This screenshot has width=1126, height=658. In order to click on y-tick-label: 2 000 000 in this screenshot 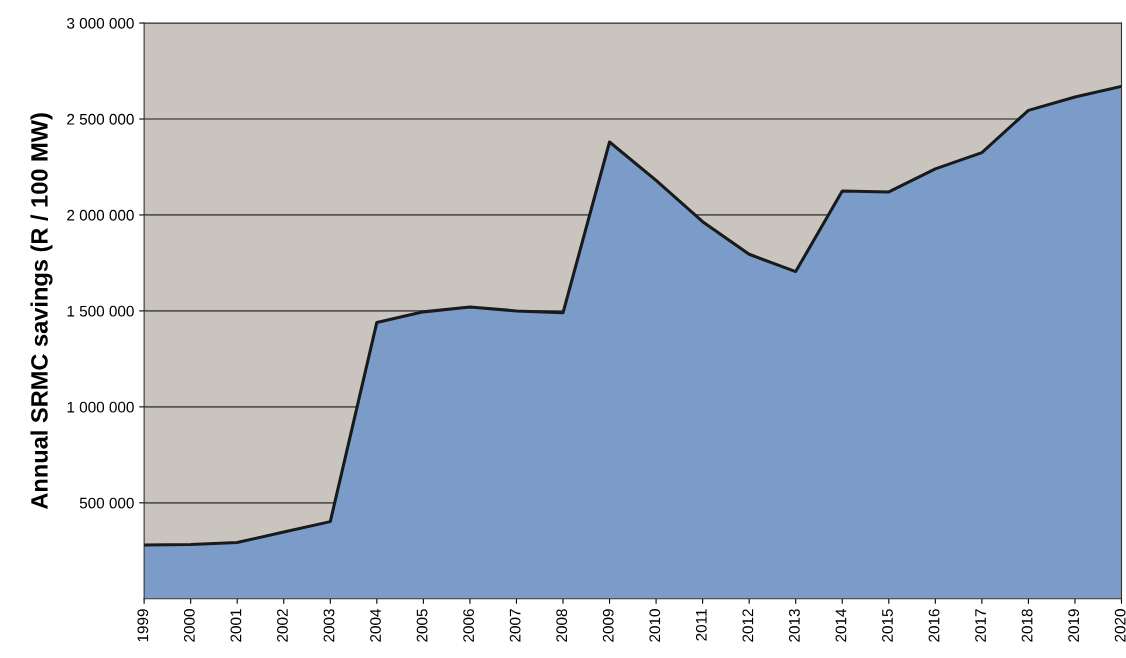, I will do `click(100, 215)`.